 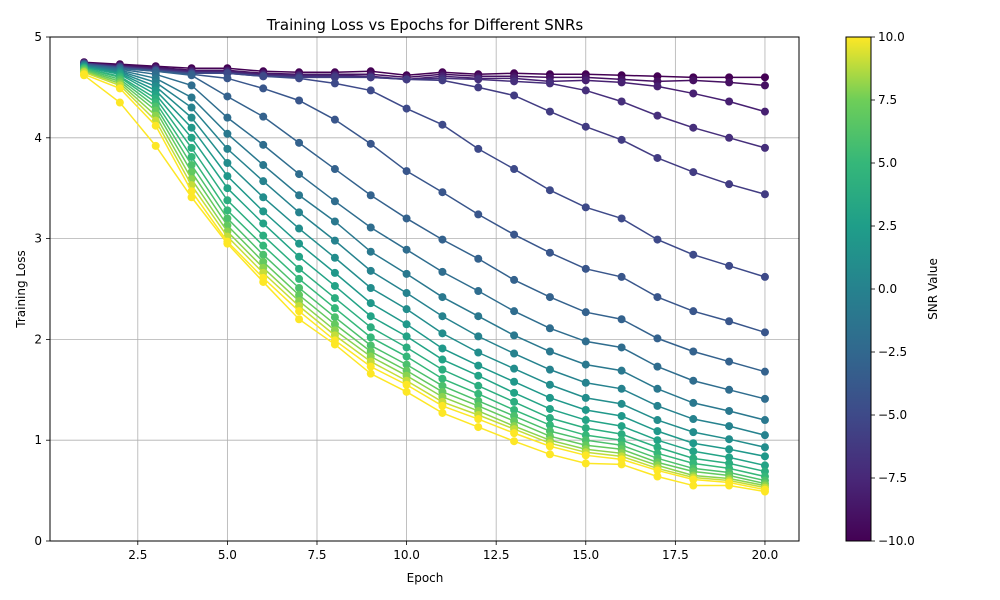 What do you see at coordinates (38, 440) in the screenshot?
I see `y-tick-label: 1` at bounding box center [38, 440].